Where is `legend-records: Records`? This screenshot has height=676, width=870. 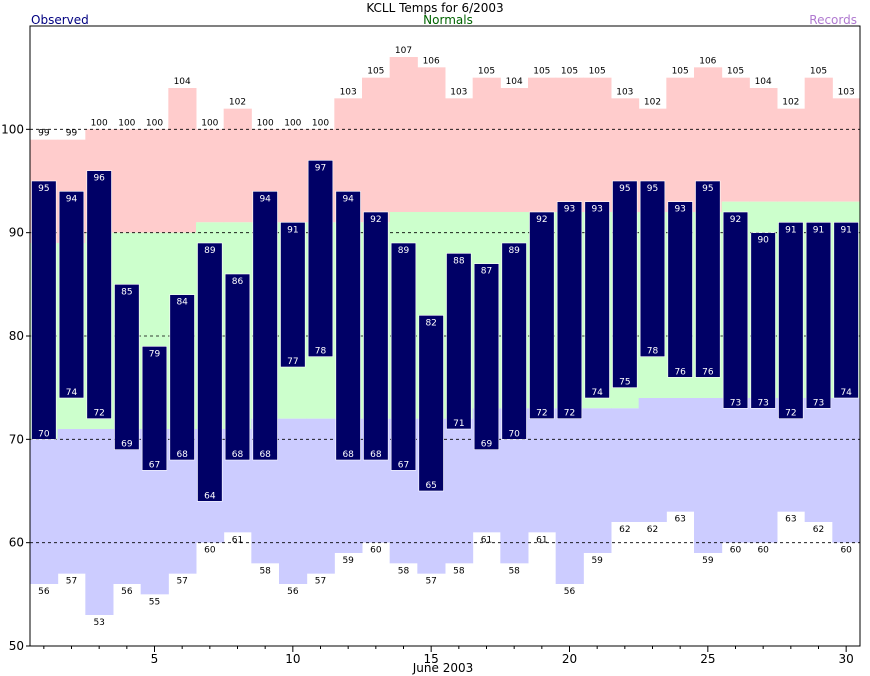 legend-records: Records is located at coordinates (833, 20).